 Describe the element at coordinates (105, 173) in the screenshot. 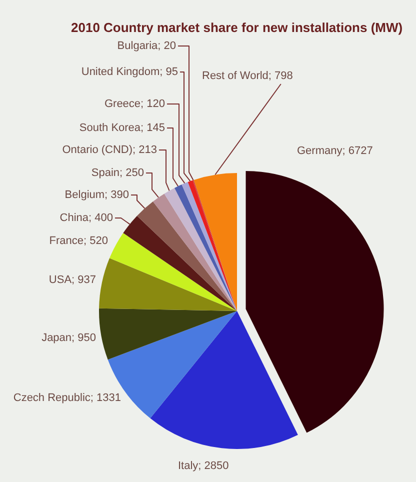

I see `slice-label: Spain` at that location.